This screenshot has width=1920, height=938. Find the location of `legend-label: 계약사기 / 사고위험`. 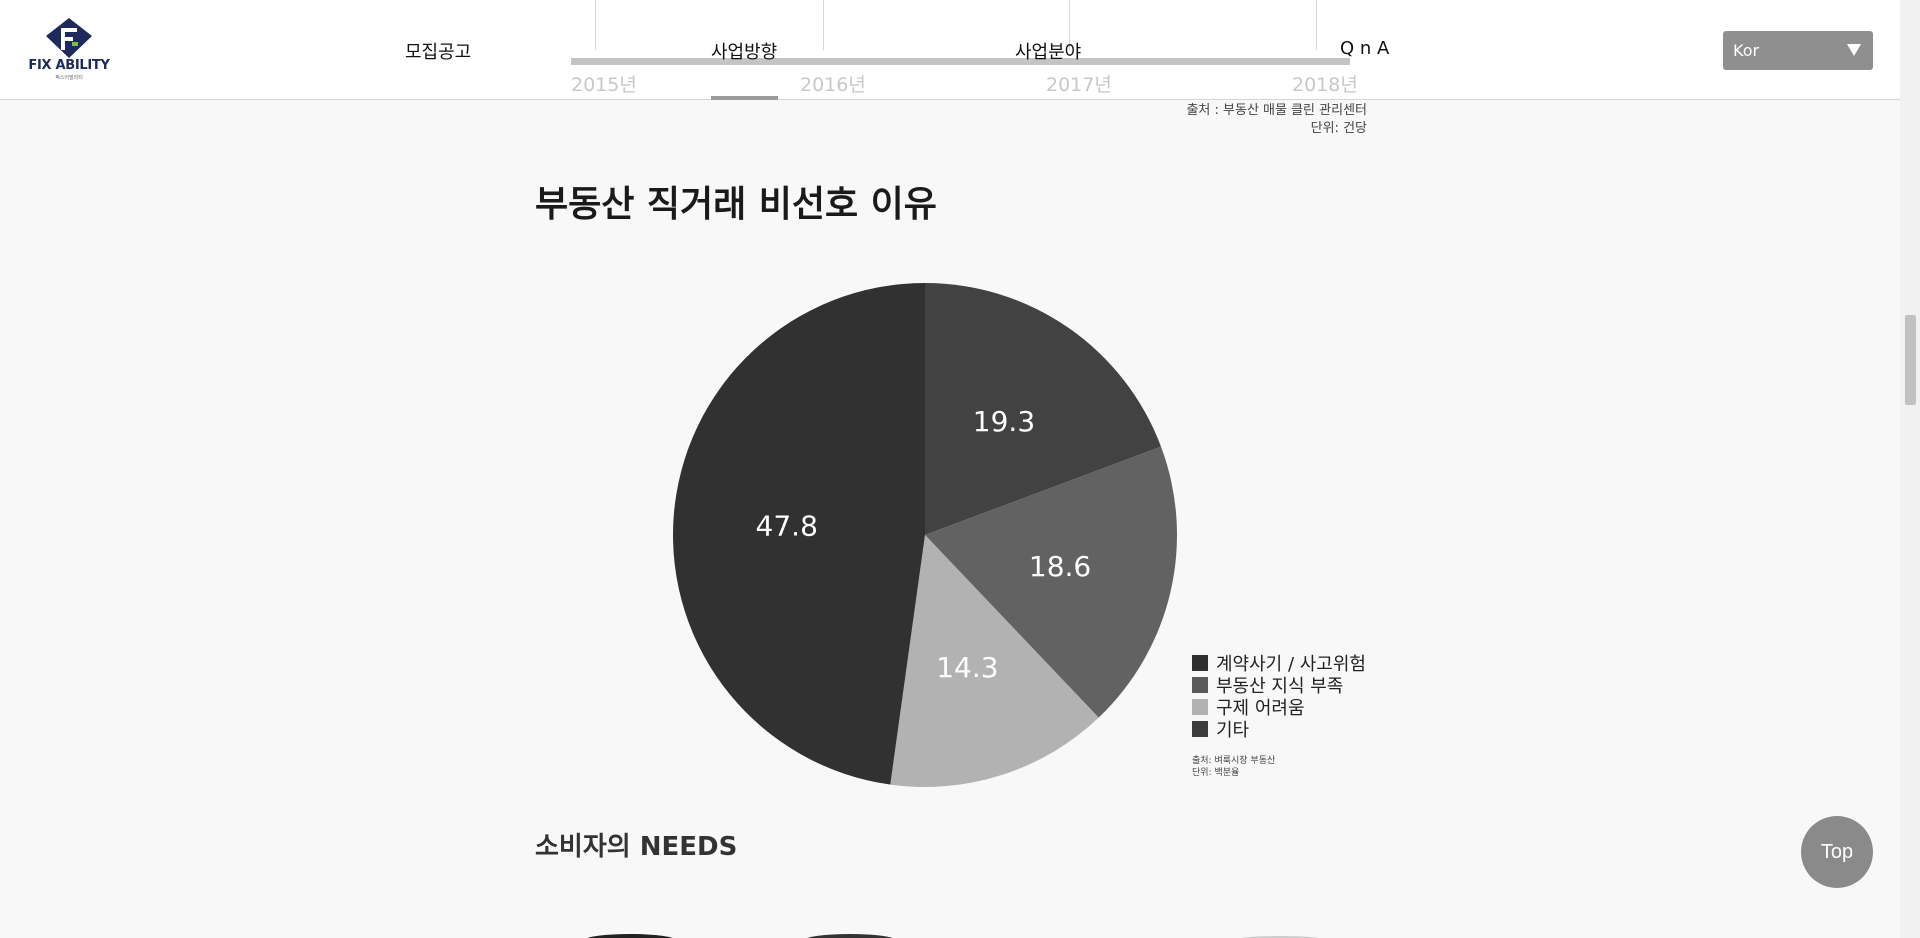

legend-label: 계약사기 / 사고위험 is located at coordinates (1291, 664).